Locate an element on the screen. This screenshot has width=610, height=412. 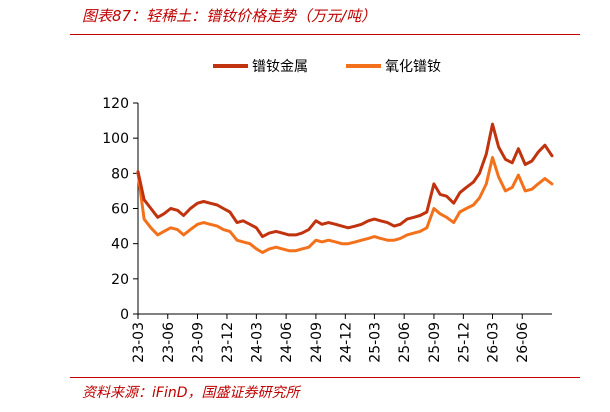
source-note: 资料来源：iFinD，国盛证券研究所 is located at coordinates (191, 393).